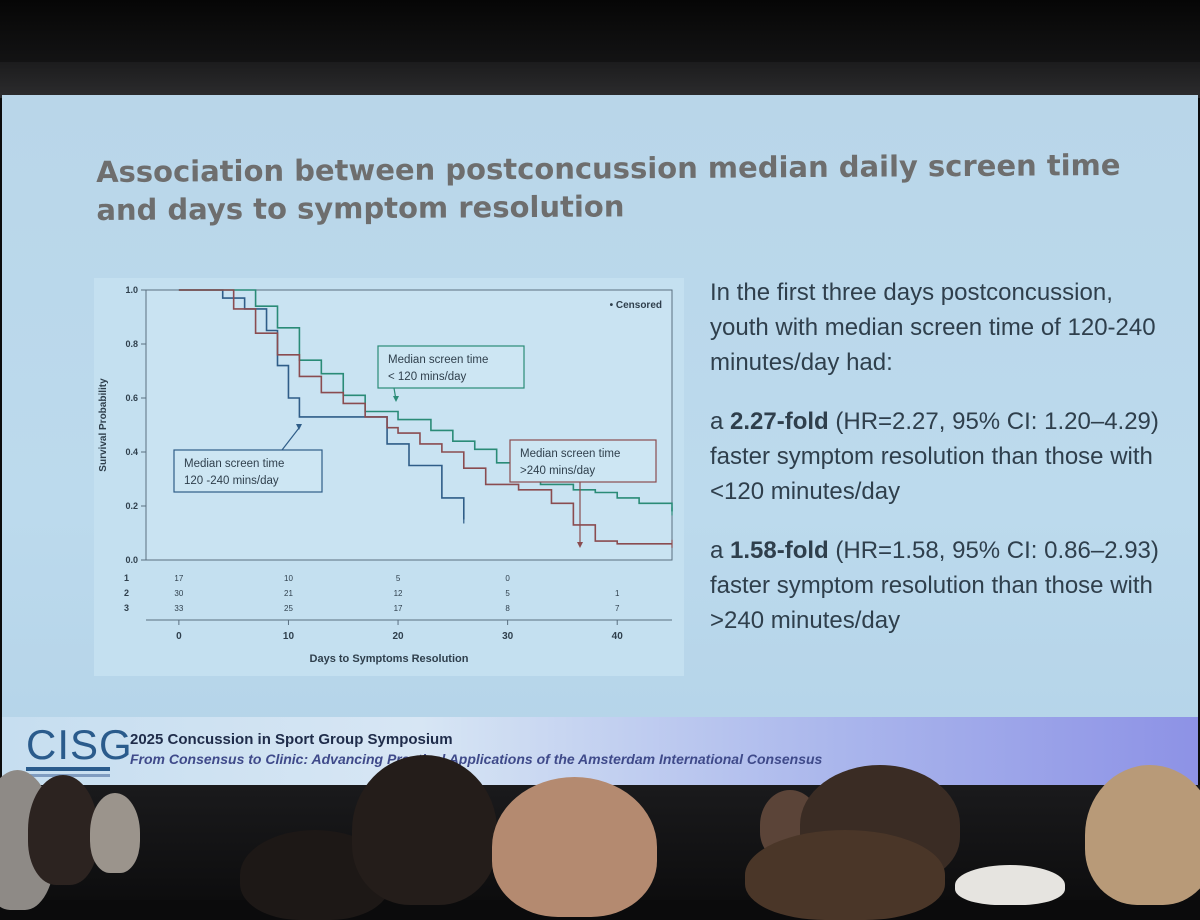  What do you see at coordinates (507, 578) in the screenshot?
I see `risk-count: 0` at bounding box center [507, 578].